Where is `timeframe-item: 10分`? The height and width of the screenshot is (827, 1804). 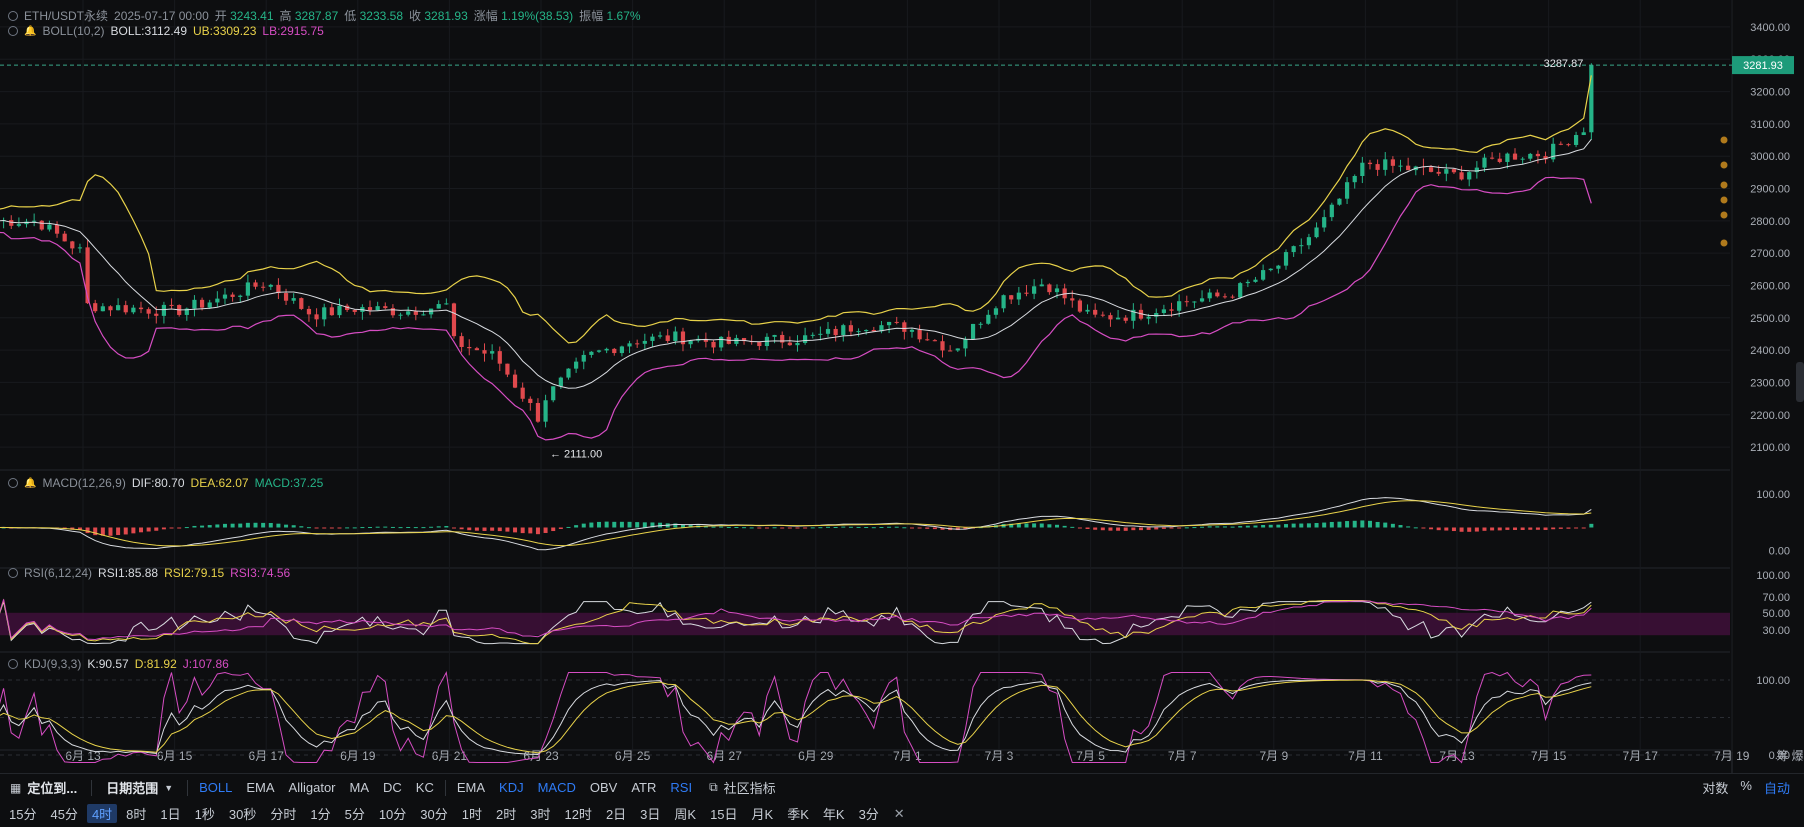
timeframe-item: 10分 is located at coordinates (392, 814).